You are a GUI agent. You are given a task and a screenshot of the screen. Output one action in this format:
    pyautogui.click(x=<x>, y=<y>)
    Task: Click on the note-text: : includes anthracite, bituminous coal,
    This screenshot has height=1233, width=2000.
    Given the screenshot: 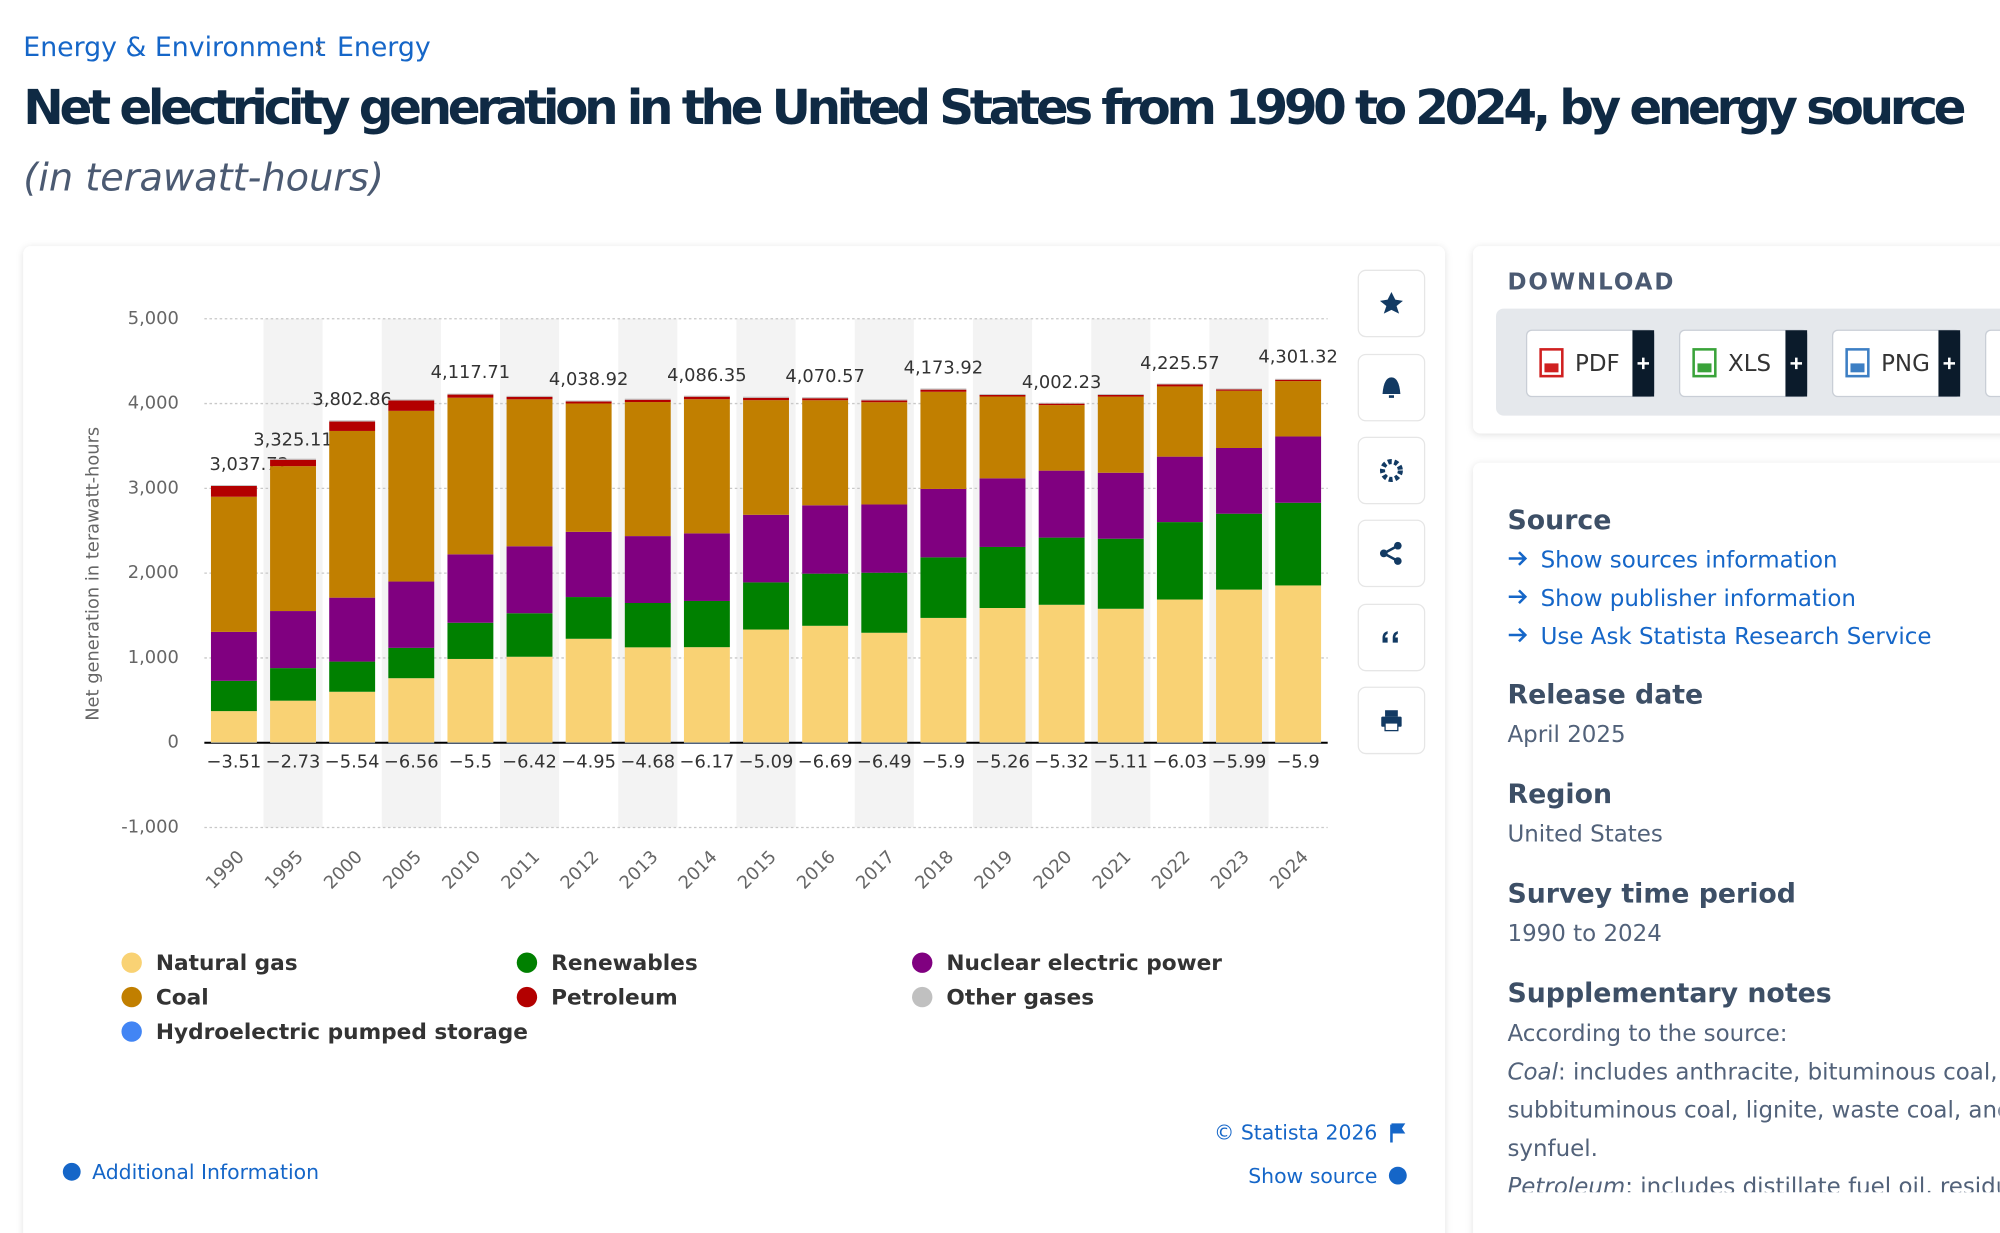 What is the action you would take?
    pyautogui.click(x=1778, y=1072)
    